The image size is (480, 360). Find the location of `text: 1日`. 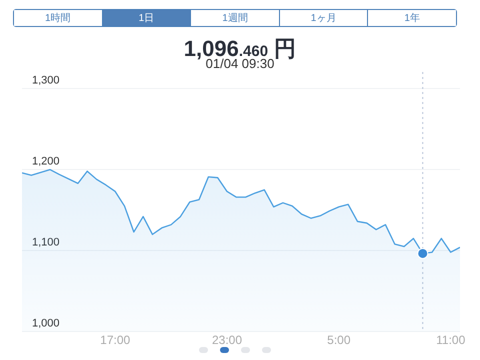

text: 1日 is located at coordinates (146, 18).